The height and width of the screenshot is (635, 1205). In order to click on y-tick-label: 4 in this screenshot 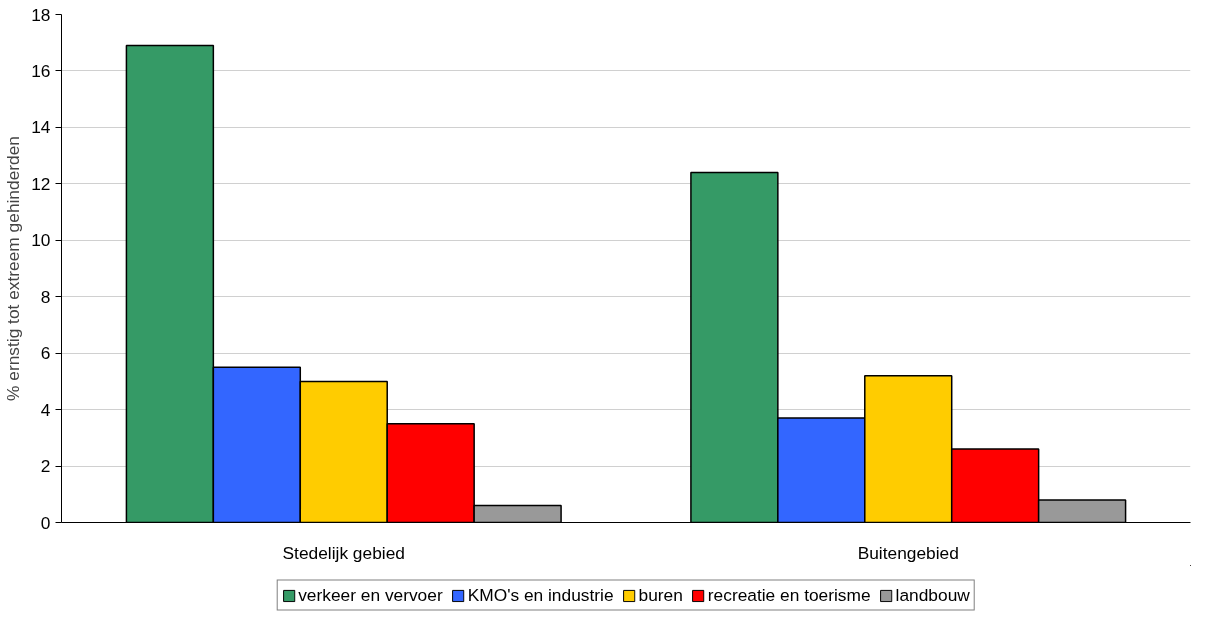, I will do `click(45, 409)`.